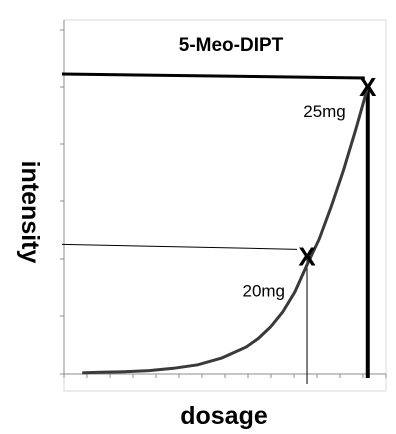 The height and width of the screenshot is (434, 396). What do you see at coordinates (263, 290) in the screenshot?
I see `dose-label: 20mg` at bounding box center [263, 290].